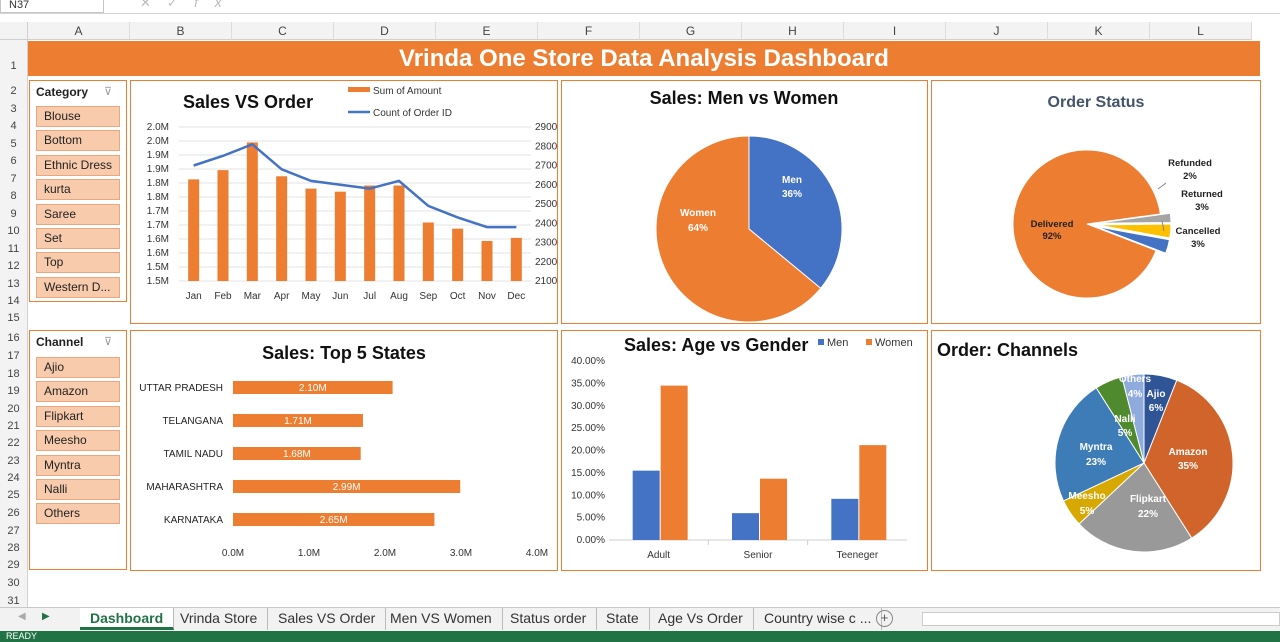 This screenshot has height=642, width=1280. Describe the element at coordinates (78, 416) in the screenshot. I see `channel-slicer-item: Flipkart` at that location.